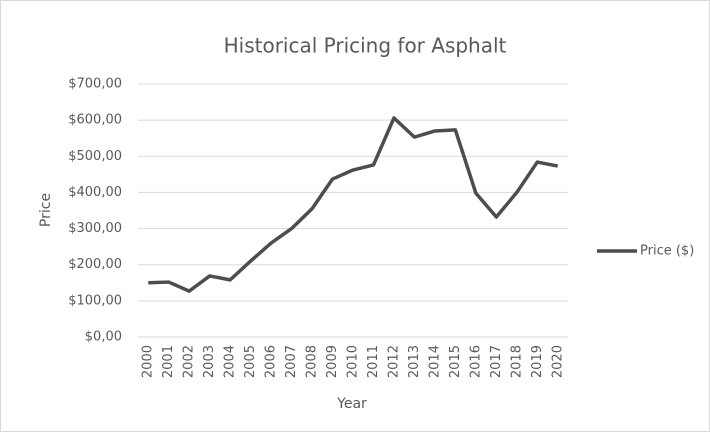 The width and height of the screenshot is (710, 432). I want to click on x-tick-label: 2009, so click(332, 361).